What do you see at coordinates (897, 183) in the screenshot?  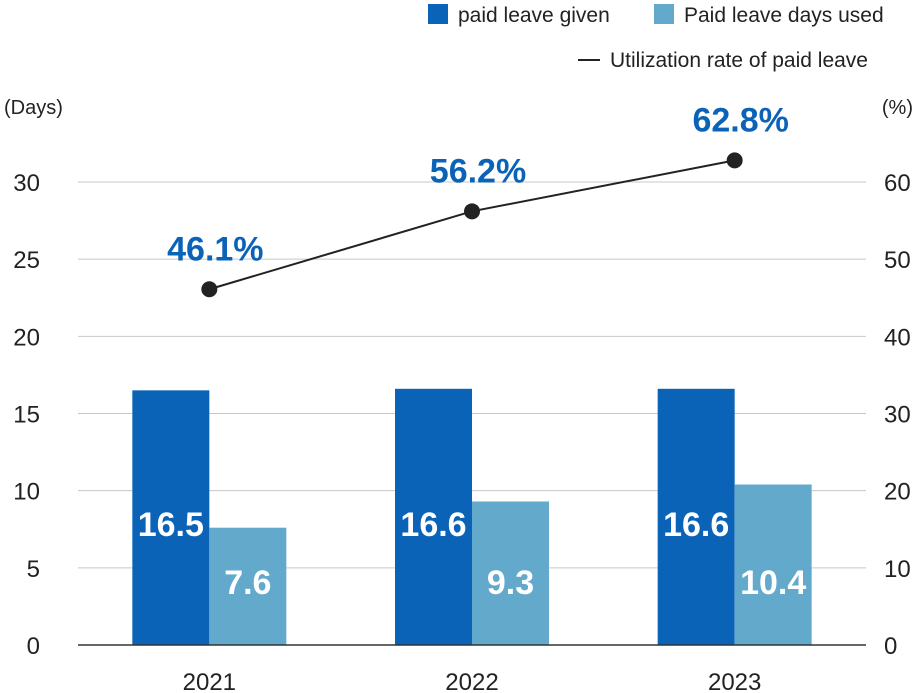 I see `right-tick-label: 60` at bounding box center [897, 183].